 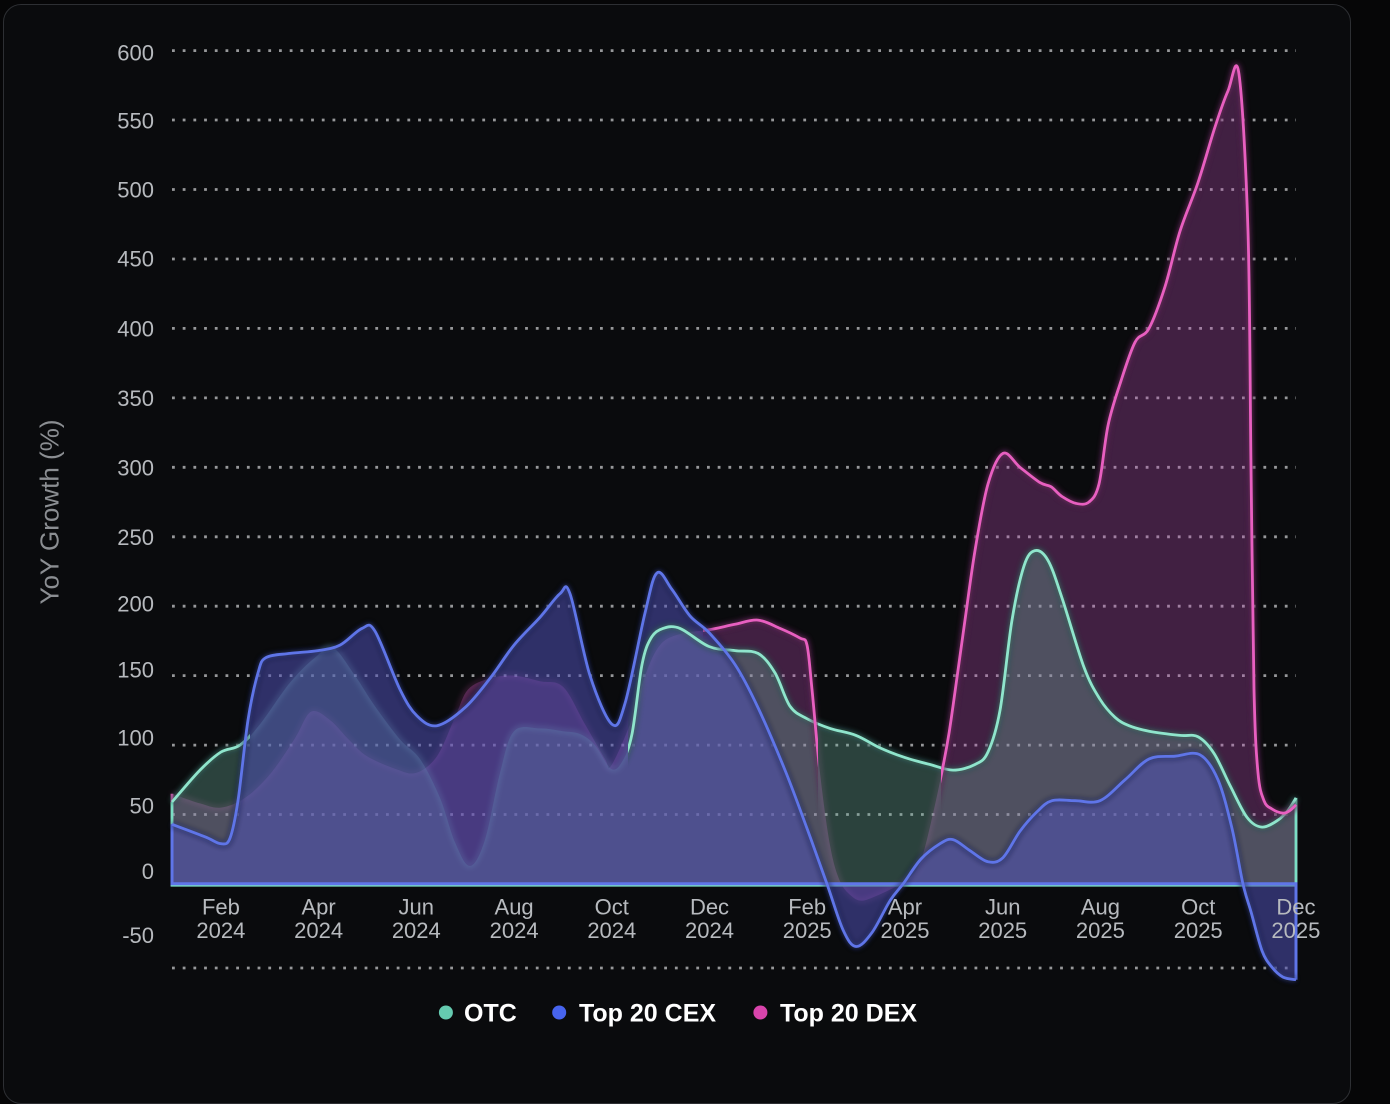 I want to click on svg-text: 50, so click(x=142, y=806).